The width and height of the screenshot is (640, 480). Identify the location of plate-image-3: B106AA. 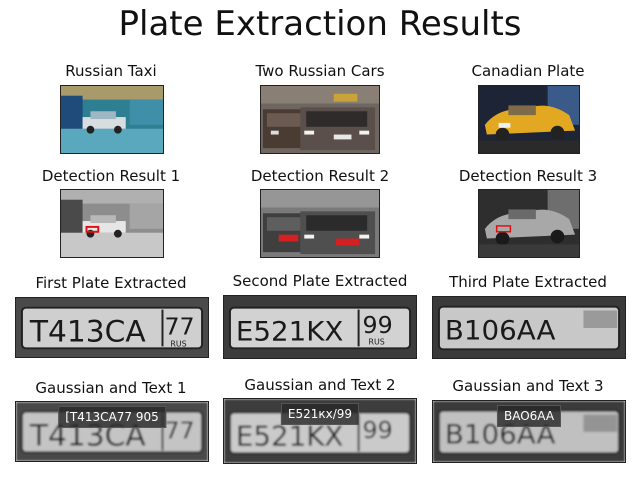
(529, 327).